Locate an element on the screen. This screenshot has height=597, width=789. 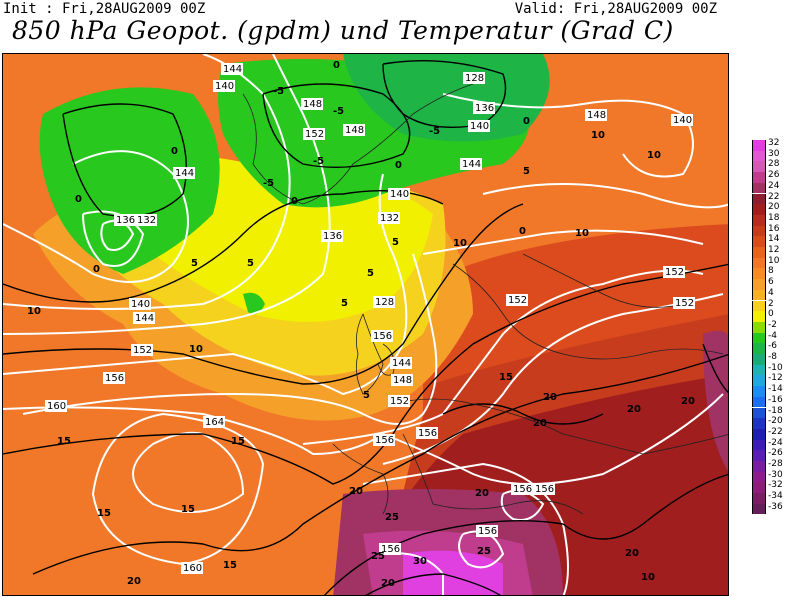
colorbar-tick-label: 14 is located at coordinates (774, 239).